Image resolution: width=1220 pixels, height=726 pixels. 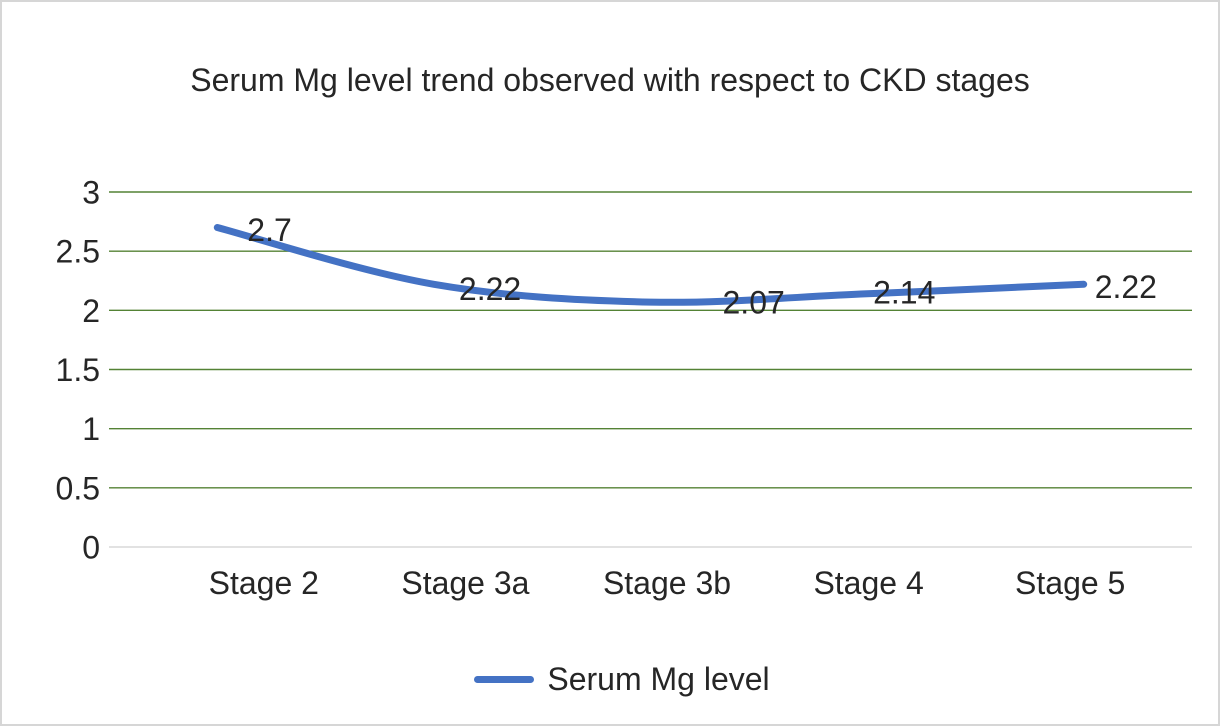 I want to click on x-axis-category-label: Stage 3a, so click(x=465, y=583).